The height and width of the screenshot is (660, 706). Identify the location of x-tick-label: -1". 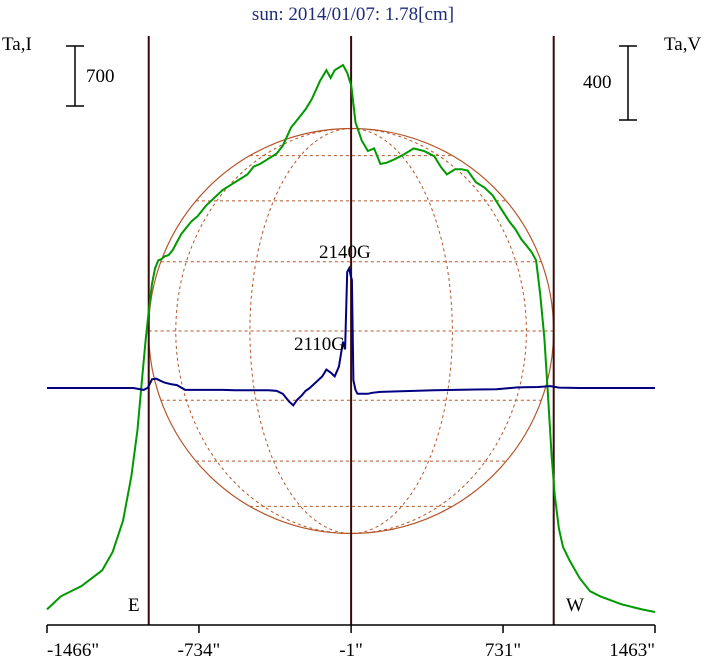
(351, 650).